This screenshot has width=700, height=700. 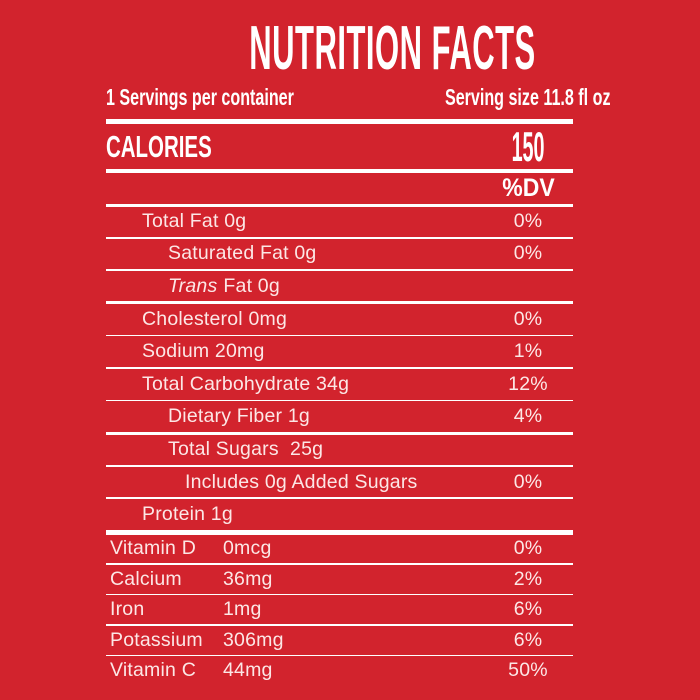 What do you see at coordinates (193, 285) in the screenshot?
I see `nutrient-label-italic: Trans` at bounding box center [193, 285].